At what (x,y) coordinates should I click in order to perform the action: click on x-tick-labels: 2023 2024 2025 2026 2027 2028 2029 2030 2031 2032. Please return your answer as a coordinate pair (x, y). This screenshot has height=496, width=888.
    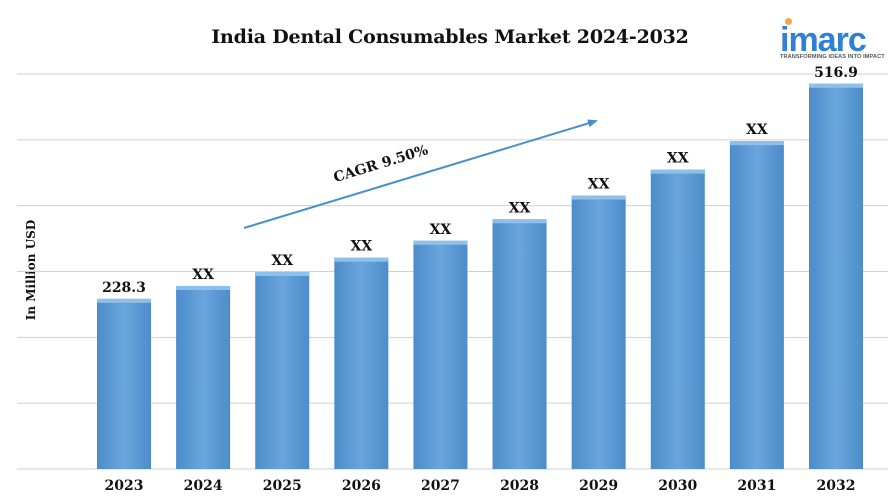
    Looking at the image, I should click on (480, 486).